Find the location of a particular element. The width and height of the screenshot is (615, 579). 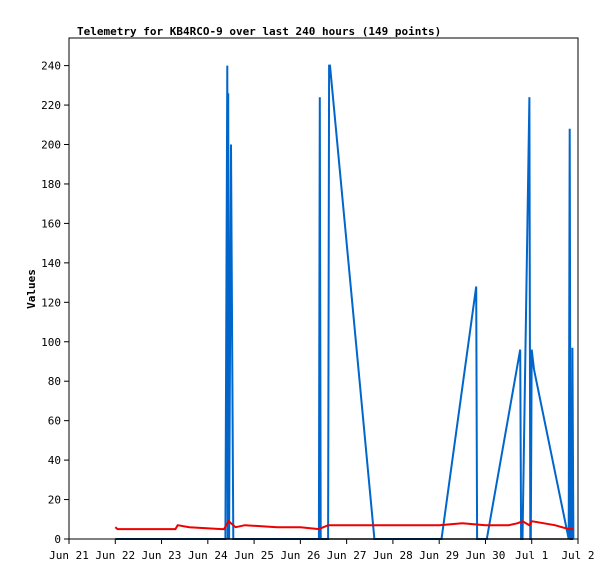

y-tick-label: 120 is located at coordinates (51, 302).